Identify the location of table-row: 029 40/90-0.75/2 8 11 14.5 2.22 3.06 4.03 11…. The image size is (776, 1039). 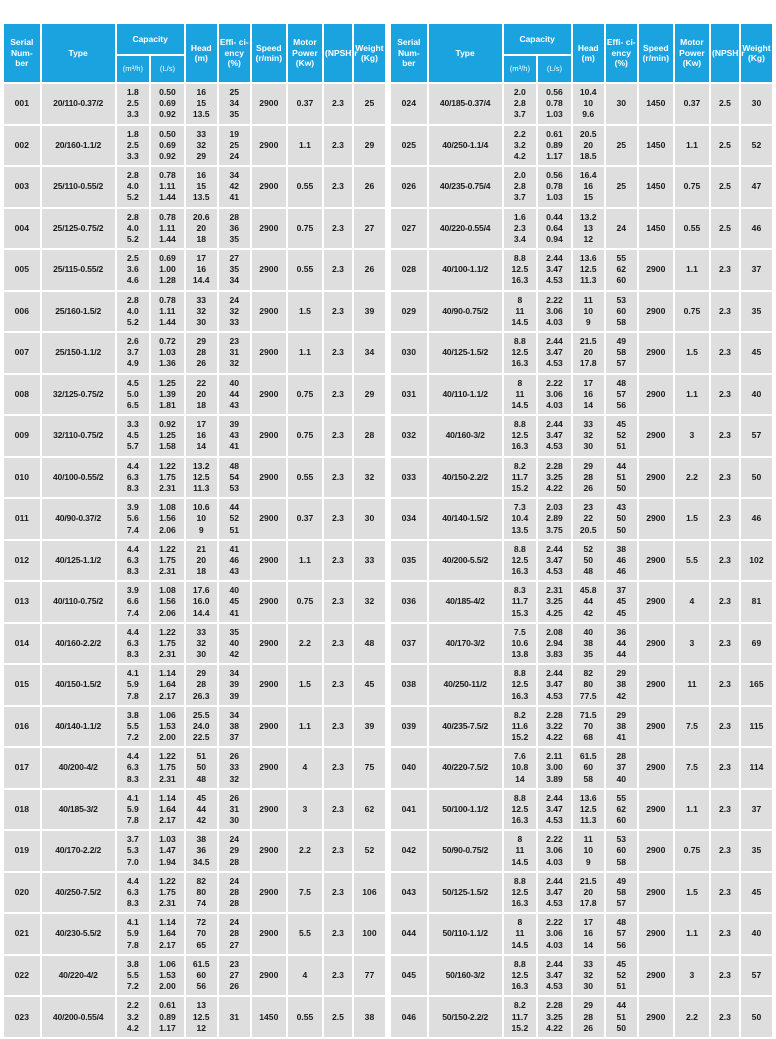
(581, 311).